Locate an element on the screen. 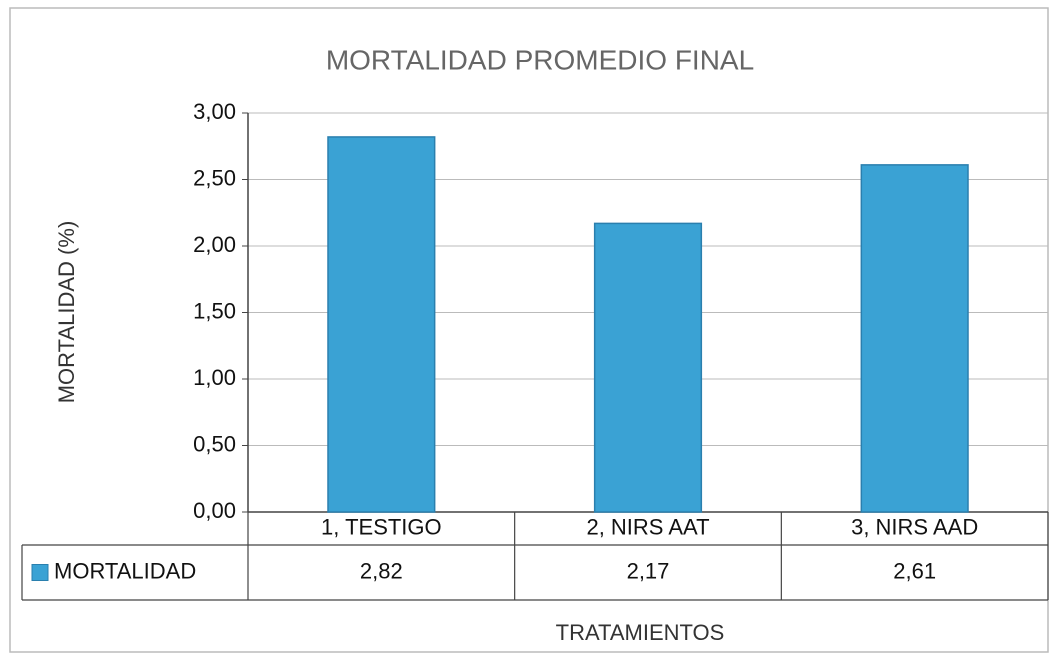  y-tick-label: 2,50 is located at coordinates (214, 177).